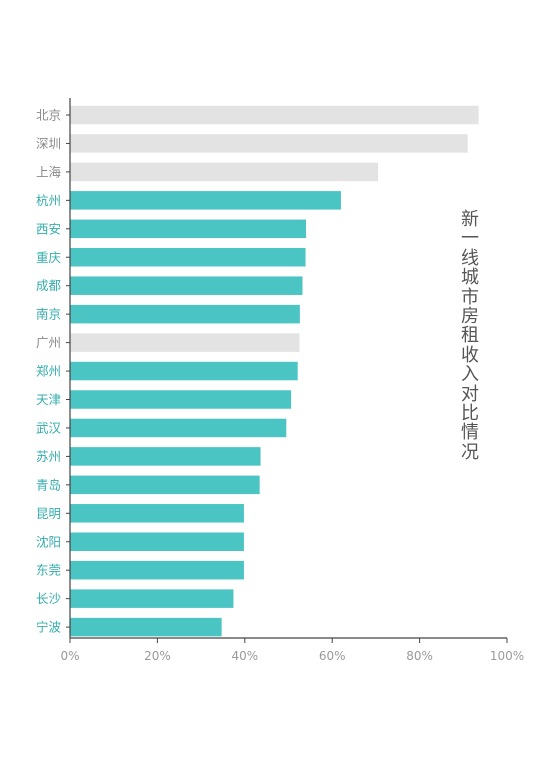 Image resolution: width=558 pixels, height=765 pixels. I want to click on chart-title: 新一线城市房租收入对比情况, so click(470, 336).